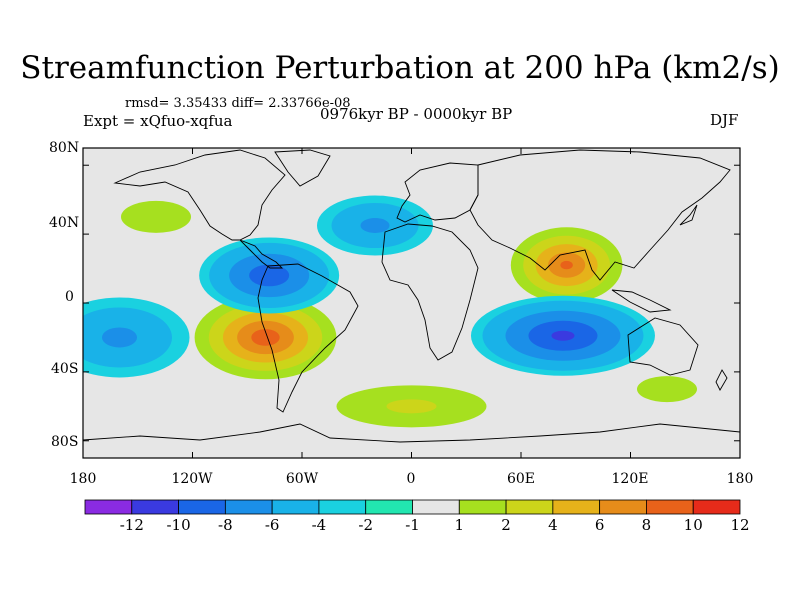 This screenshot has width=800, height=600. I want to click on coast-africa, so click(430, 292).